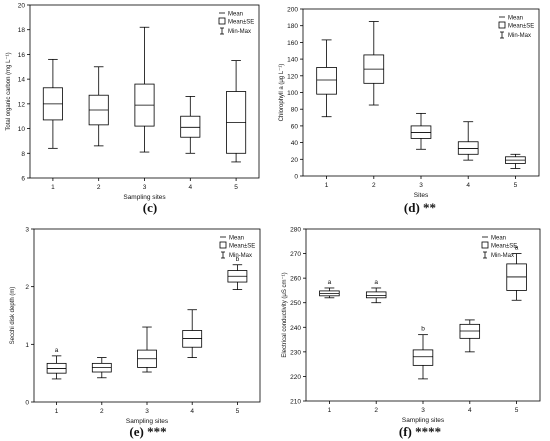 This screenshot has height=441, width=550. I want to click on y-tick-label: 230, so click(295, 352).